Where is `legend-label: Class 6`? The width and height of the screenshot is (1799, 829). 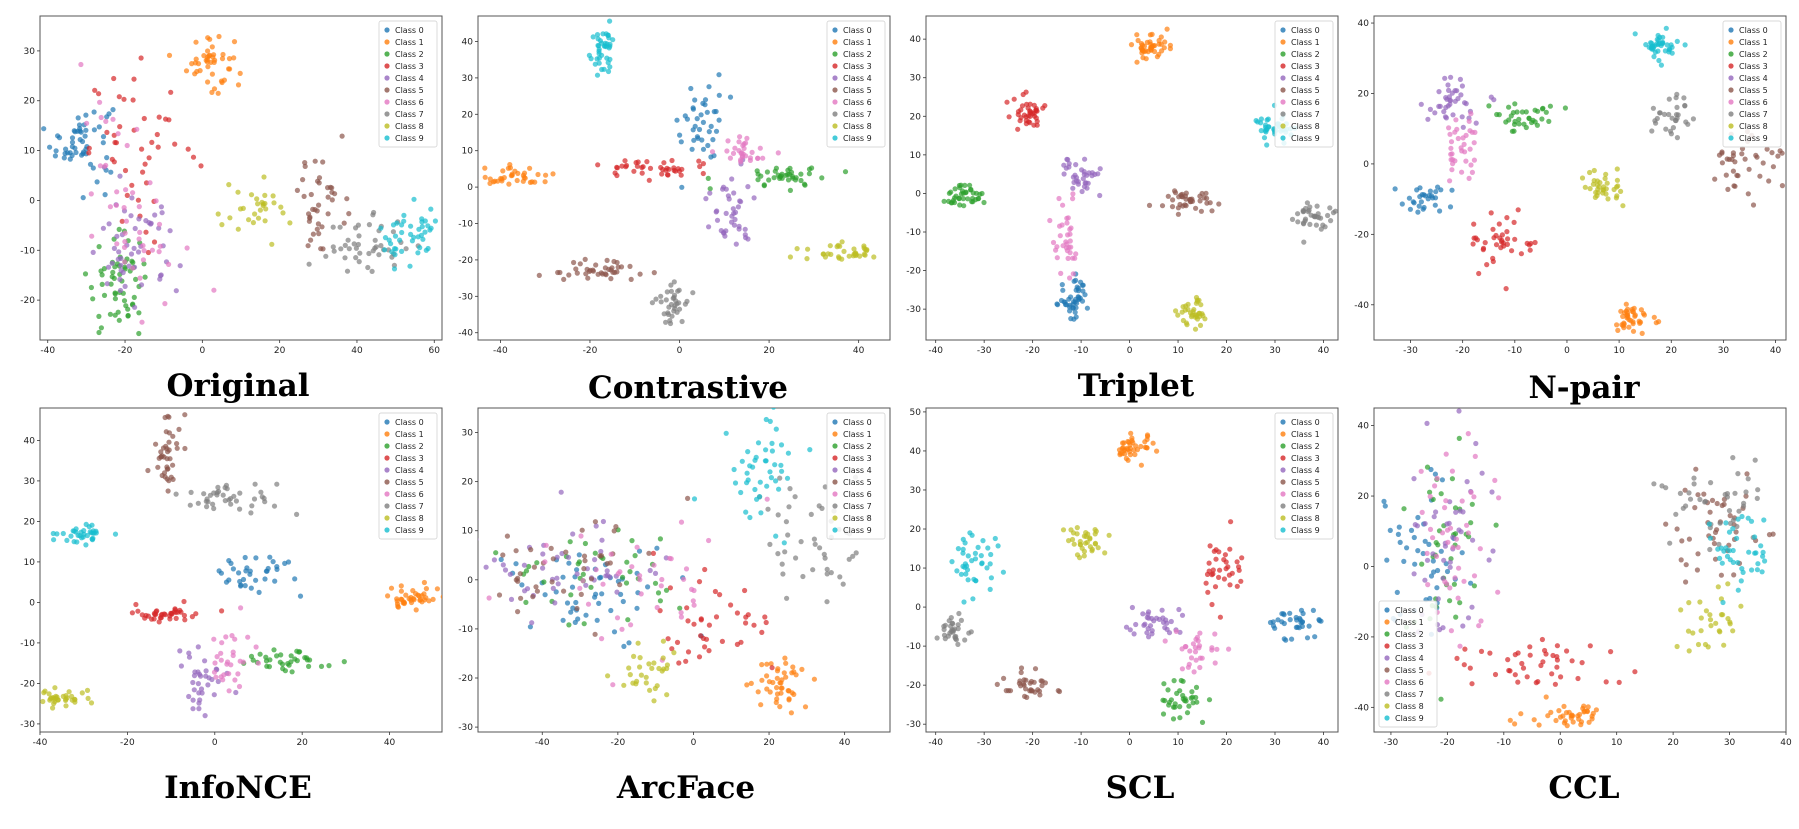
legend-label: Class 6 is located at coordinates (409, 102).